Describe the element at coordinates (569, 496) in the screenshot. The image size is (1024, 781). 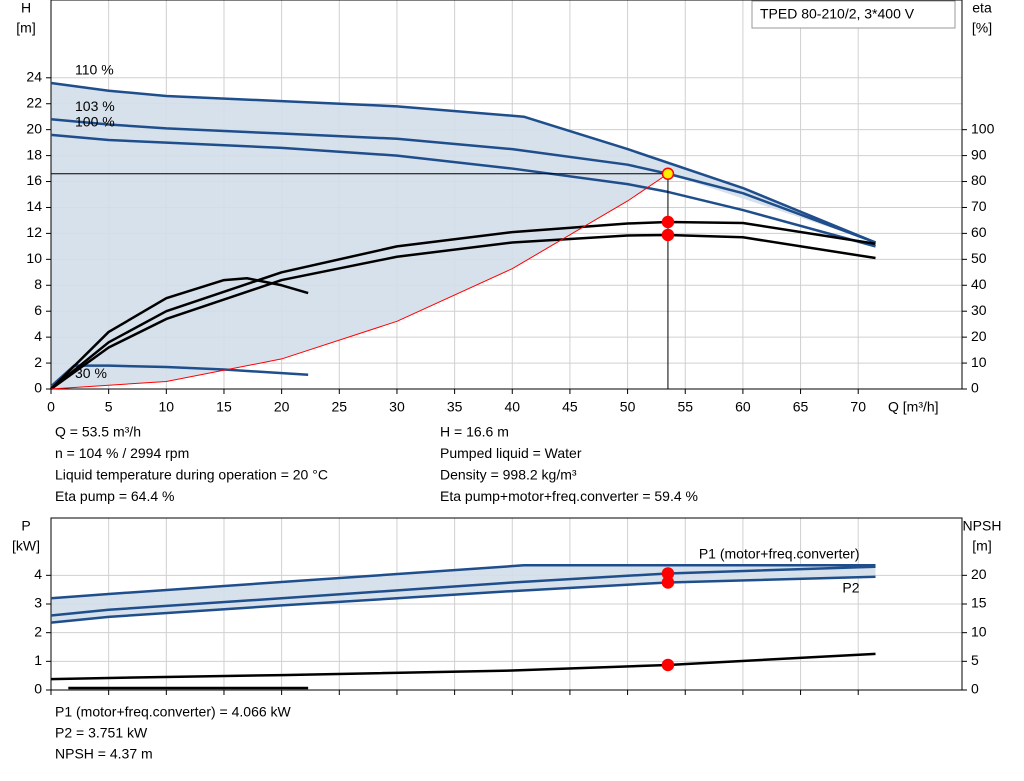
I see `info-text: Eta pump+motor+freq.converter = 59.4 %` at that location.